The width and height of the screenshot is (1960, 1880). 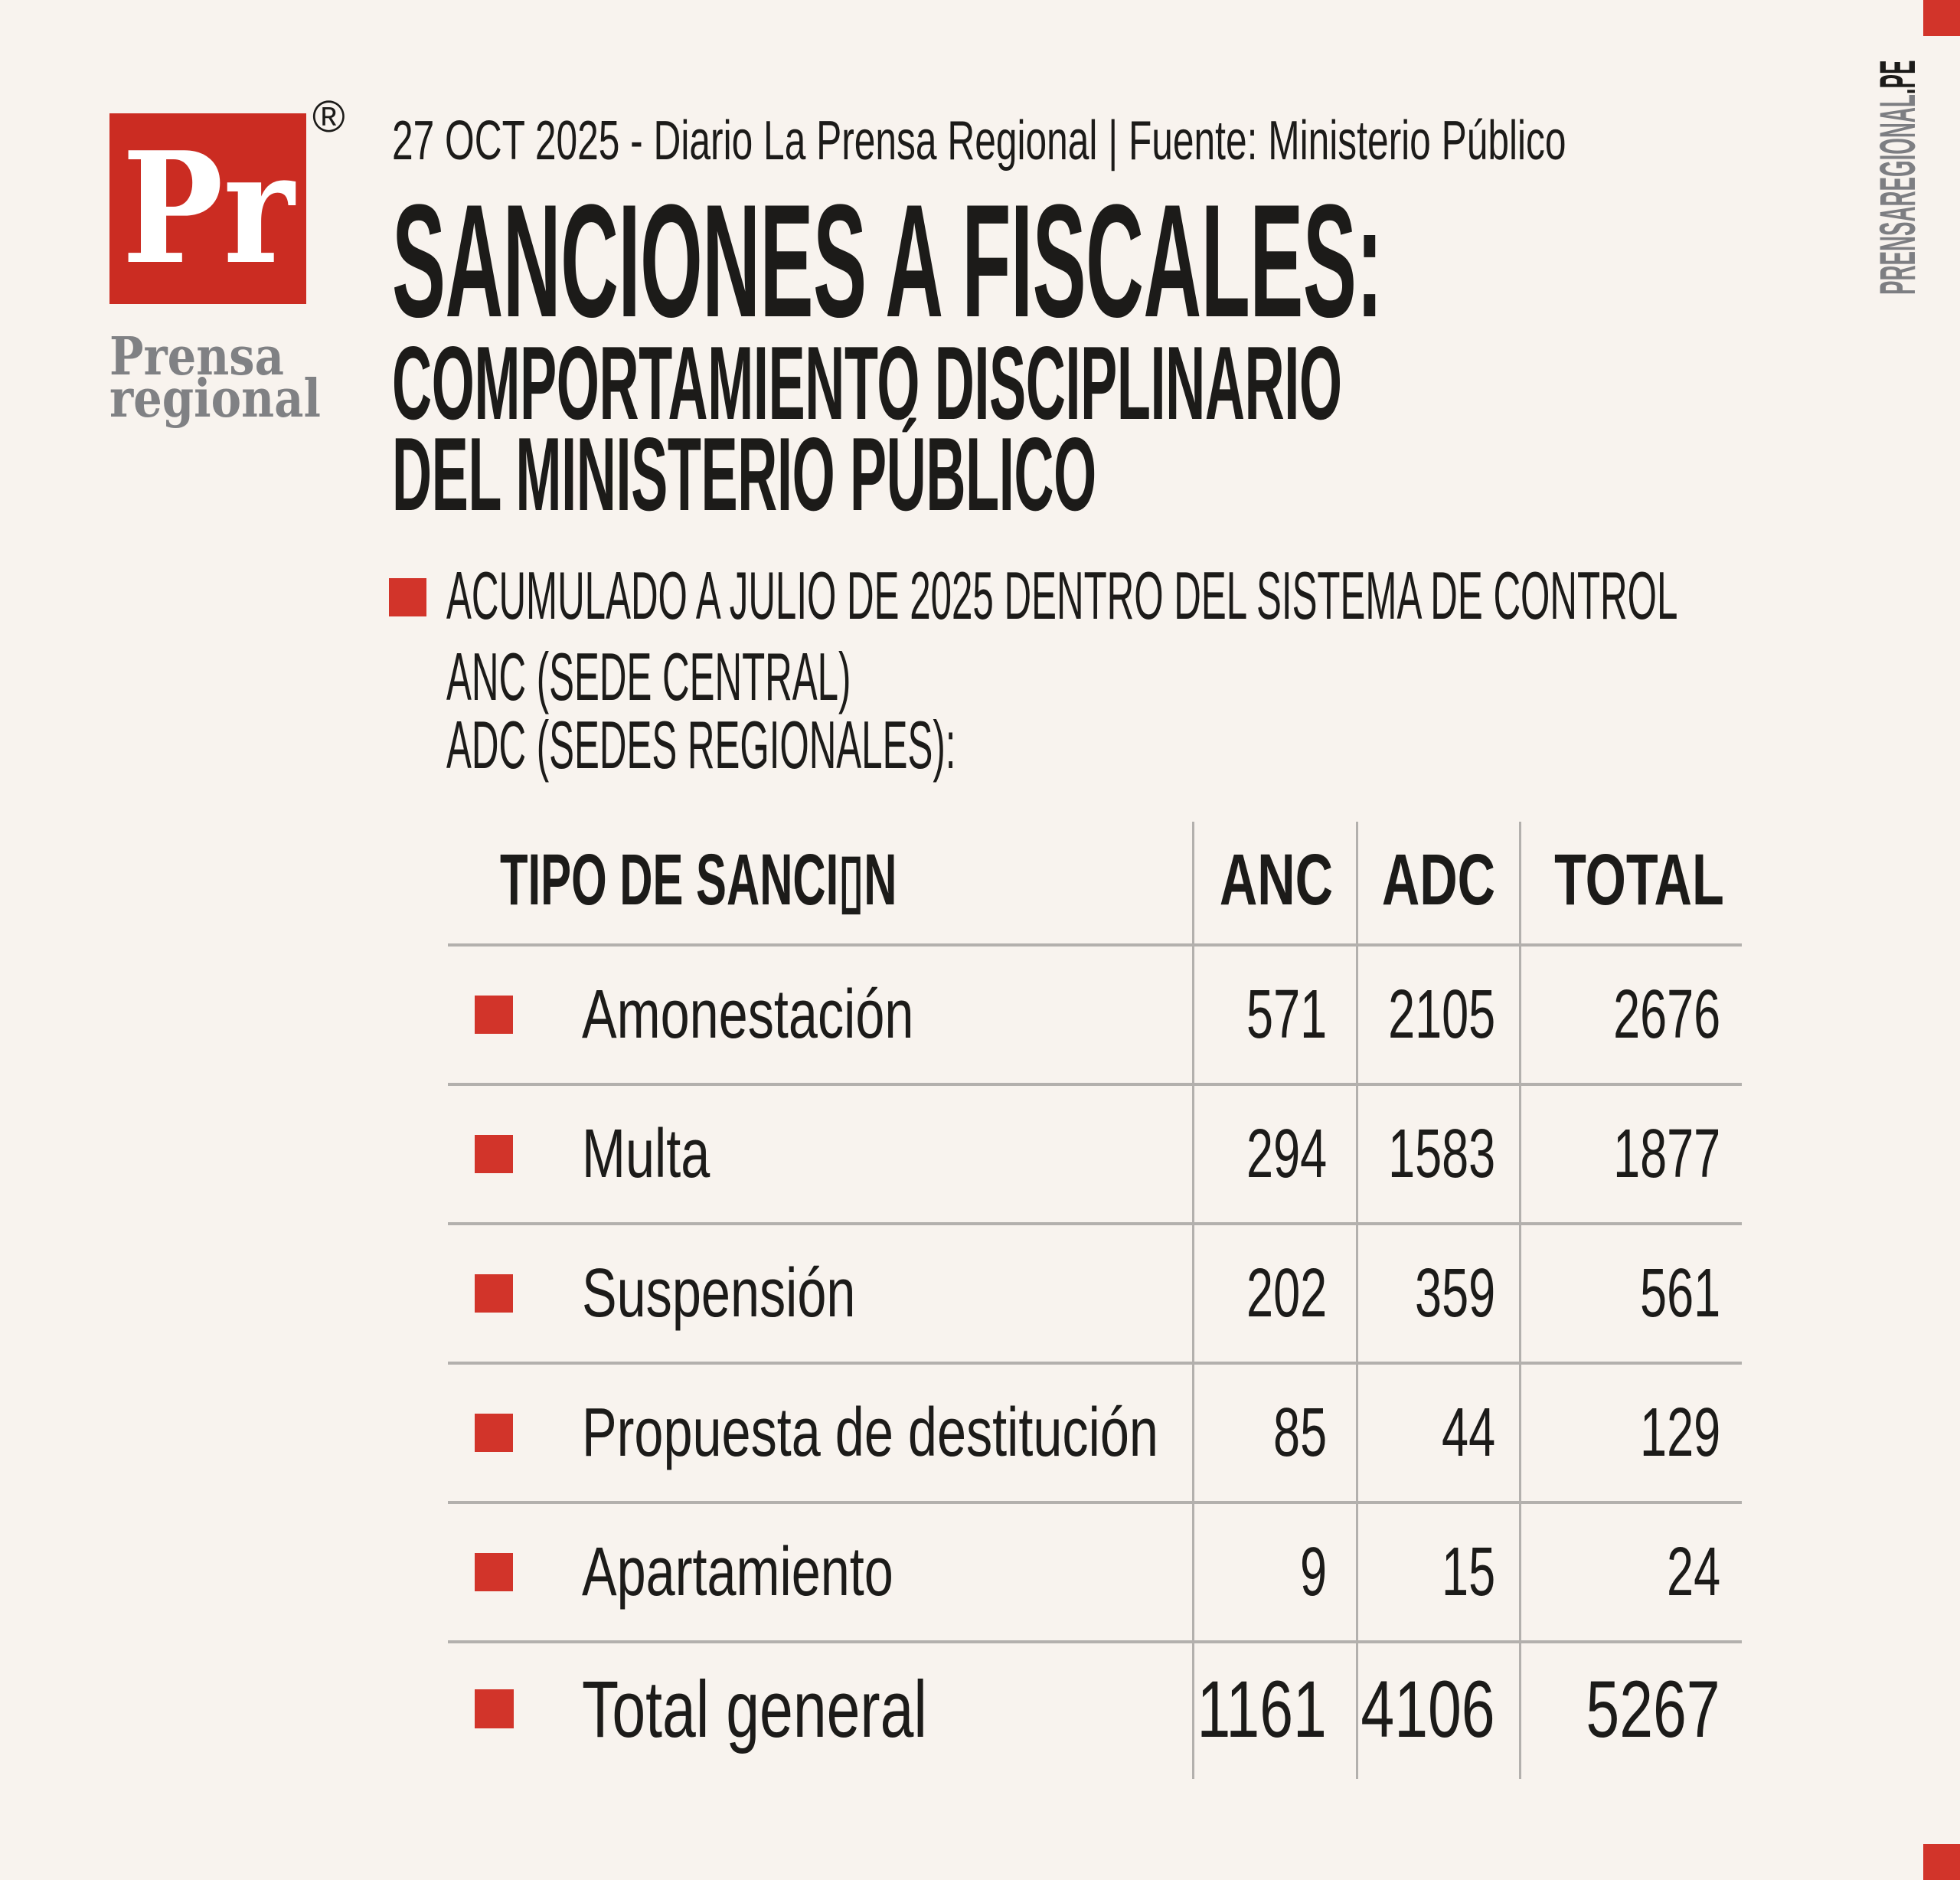 What do you see at coordinates (870, 1432) in the screenshot?
I see `row-label: Propuesta de destitución` at bounding box center [870, 1432].